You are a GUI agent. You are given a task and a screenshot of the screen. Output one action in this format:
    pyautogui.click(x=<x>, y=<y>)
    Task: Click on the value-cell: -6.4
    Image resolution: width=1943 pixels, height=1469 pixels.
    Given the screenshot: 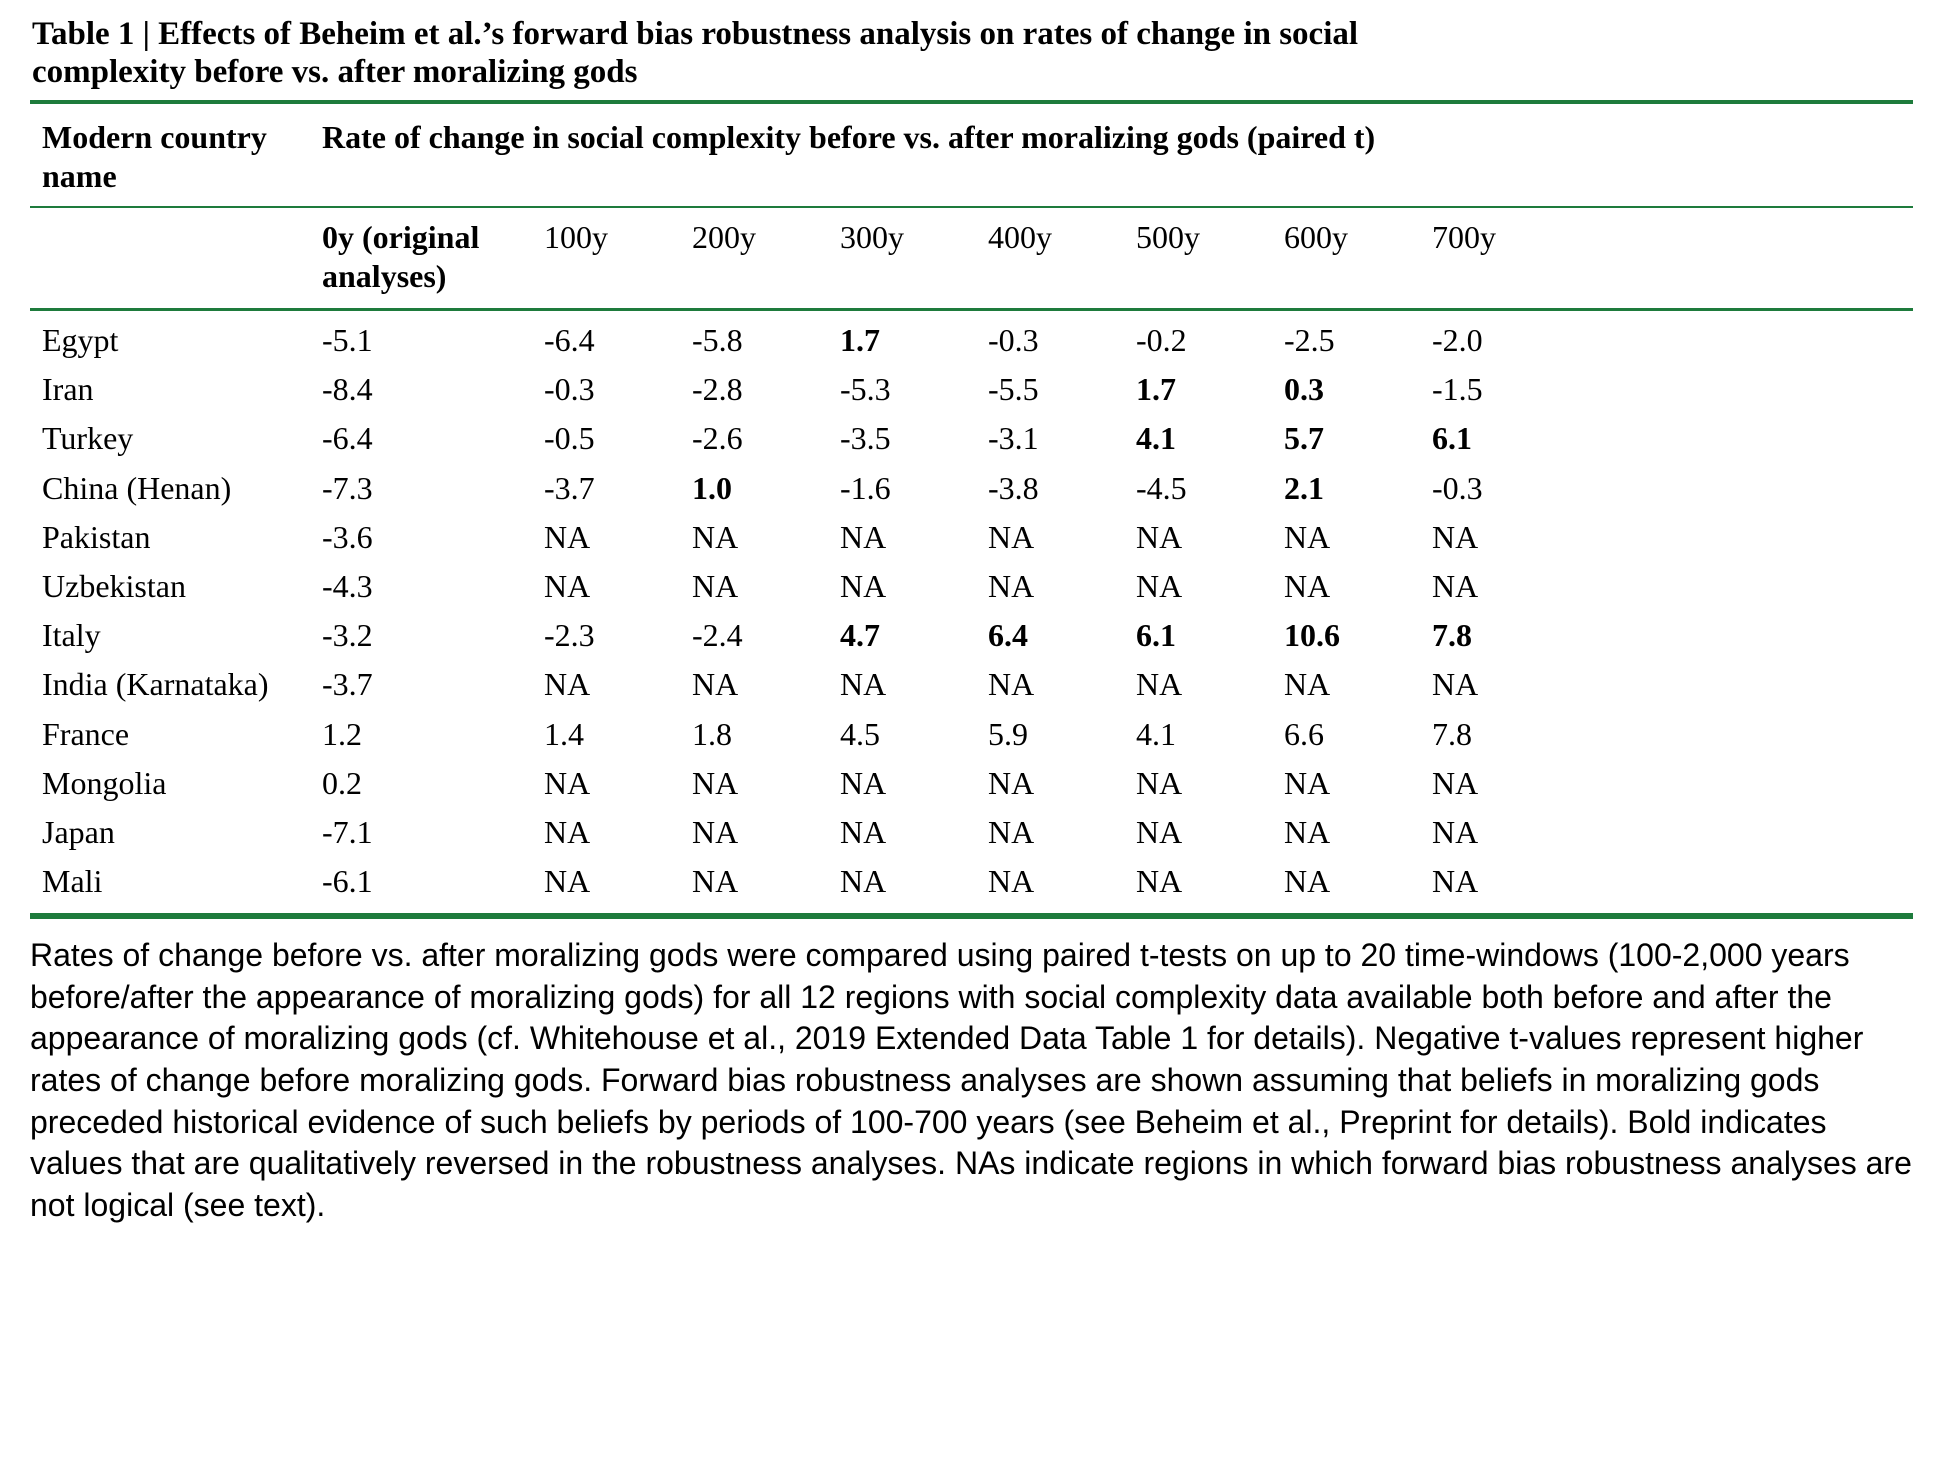 What is the action you would take?
    pyautogui.click(x=569, y=340)
    